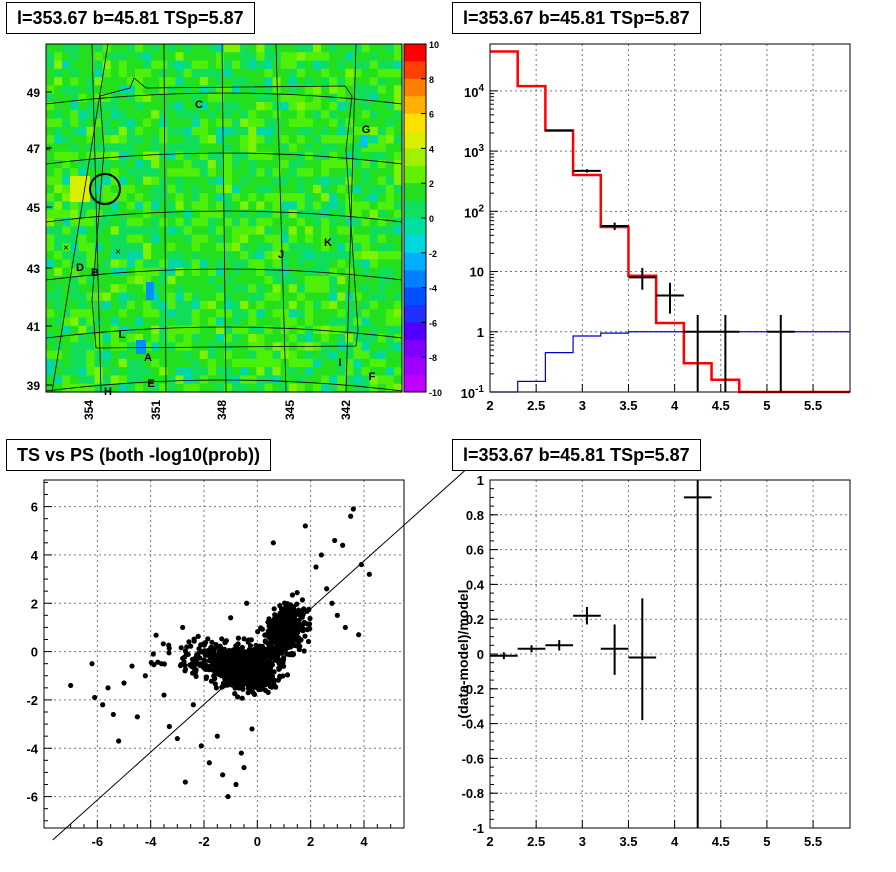  I want to click on colorbar-tick-label: 10, so click(434, 45).